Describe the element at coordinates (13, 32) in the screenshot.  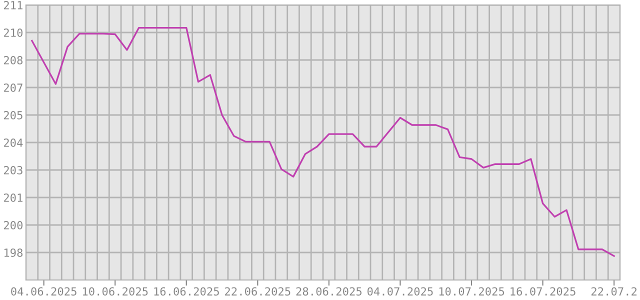
I see `y-tick-label: 210` at that location.